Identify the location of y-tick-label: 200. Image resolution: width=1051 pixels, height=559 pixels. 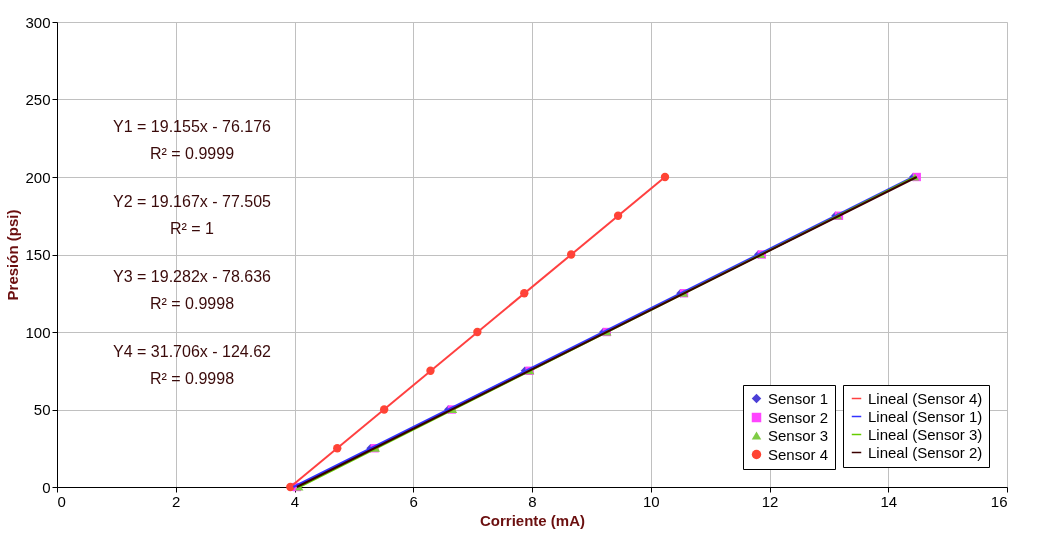
(38, 177).